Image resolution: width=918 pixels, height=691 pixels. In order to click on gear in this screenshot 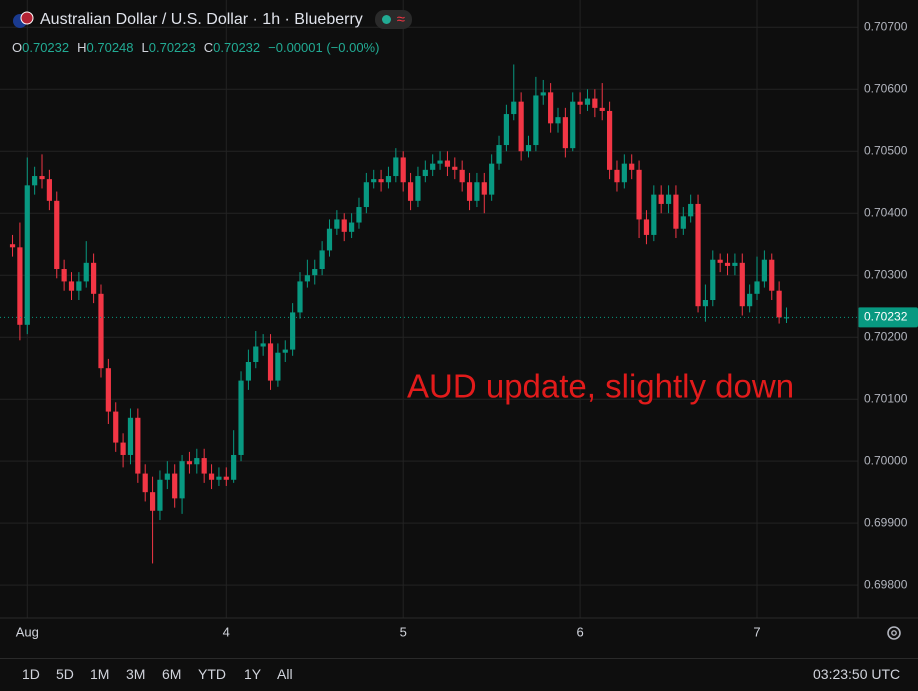, I will do `click(894, 633)`.